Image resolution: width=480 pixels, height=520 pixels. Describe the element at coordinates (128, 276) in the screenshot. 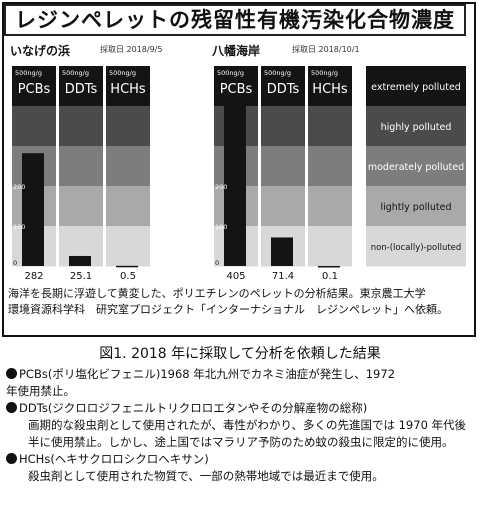

I see `value-label-0-hchs: 0.5` at that location.